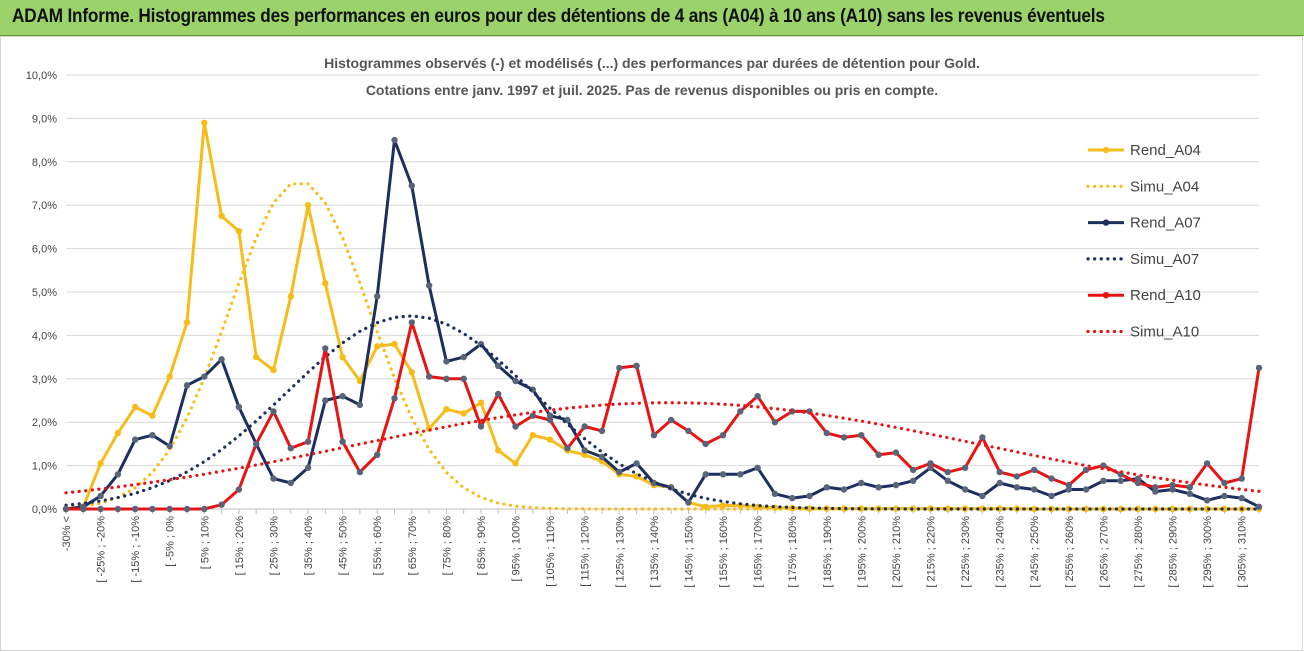 The image size is (1304, 652). What do you see at coordinates (586, 551) in the screenshot?
I see `x-tick-label: [ 115% ; 120%` at bounding box center [586, 551].